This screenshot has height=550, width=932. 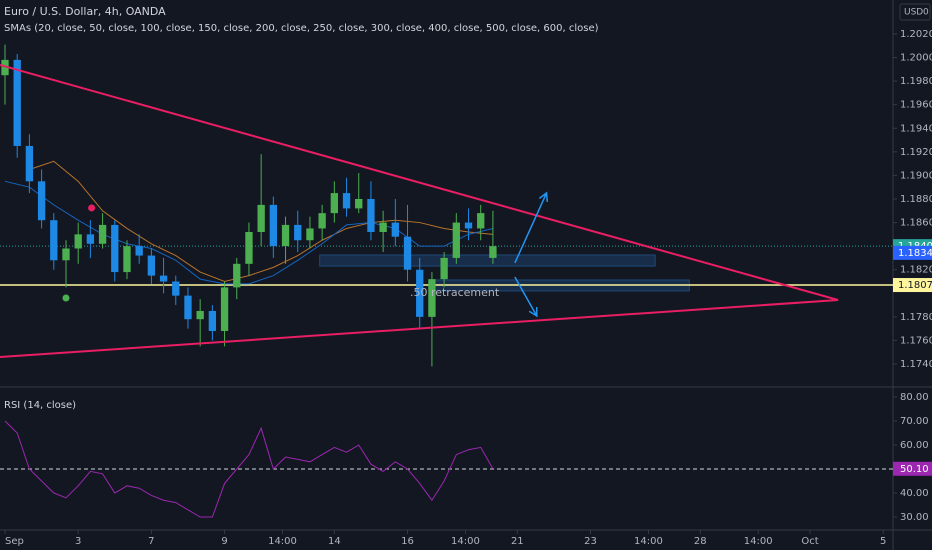 What do you see at coordinates (419, 329) in the screenshot?
I see `trendline` at bounding box center [419, 329].